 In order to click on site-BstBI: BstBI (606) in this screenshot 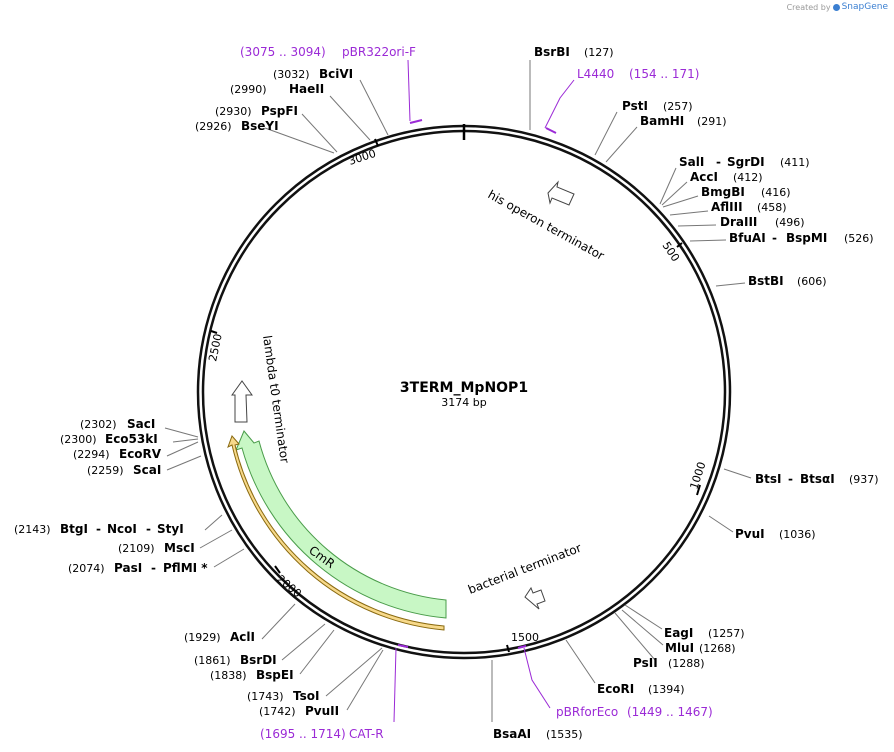, I will do `click(787, 281)`.